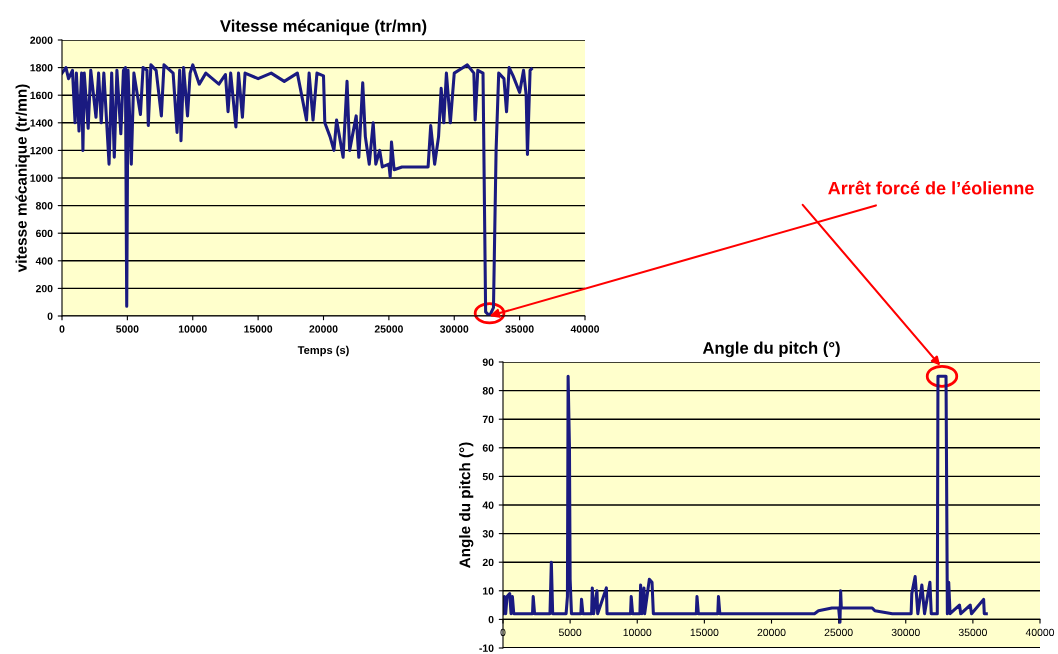 This screenshot has height=654, width=1058. What do you see at coordinates (22, 178) in the screenshot?
I see `y-axis-title: vitesse mécanique (tr/mn)` at bounding box center [22, 178].